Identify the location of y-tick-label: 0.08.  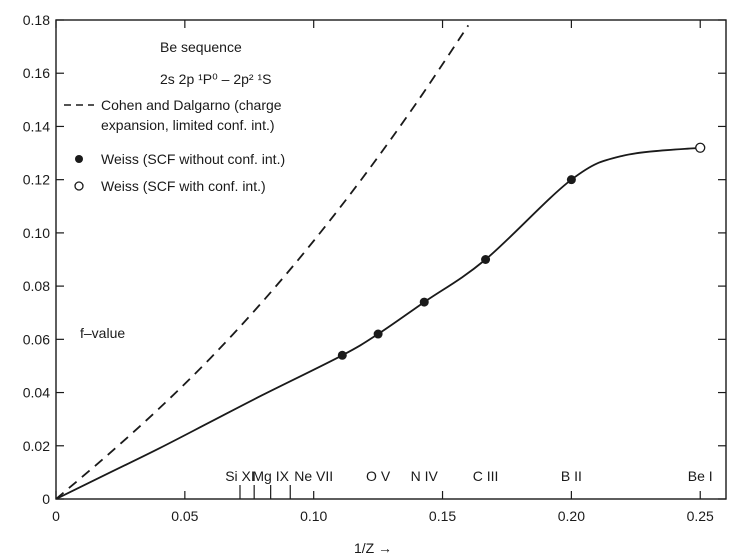
(36, 286).